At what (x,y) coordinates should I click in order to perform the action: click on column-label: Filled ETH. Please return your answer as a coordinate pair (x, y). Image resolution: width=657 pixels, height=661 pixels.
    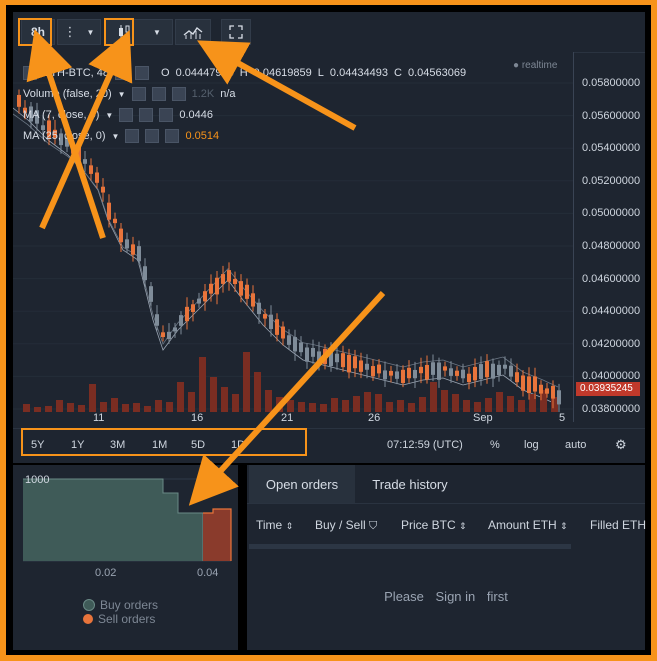
    Looking at the image, I should click on (618, 525).